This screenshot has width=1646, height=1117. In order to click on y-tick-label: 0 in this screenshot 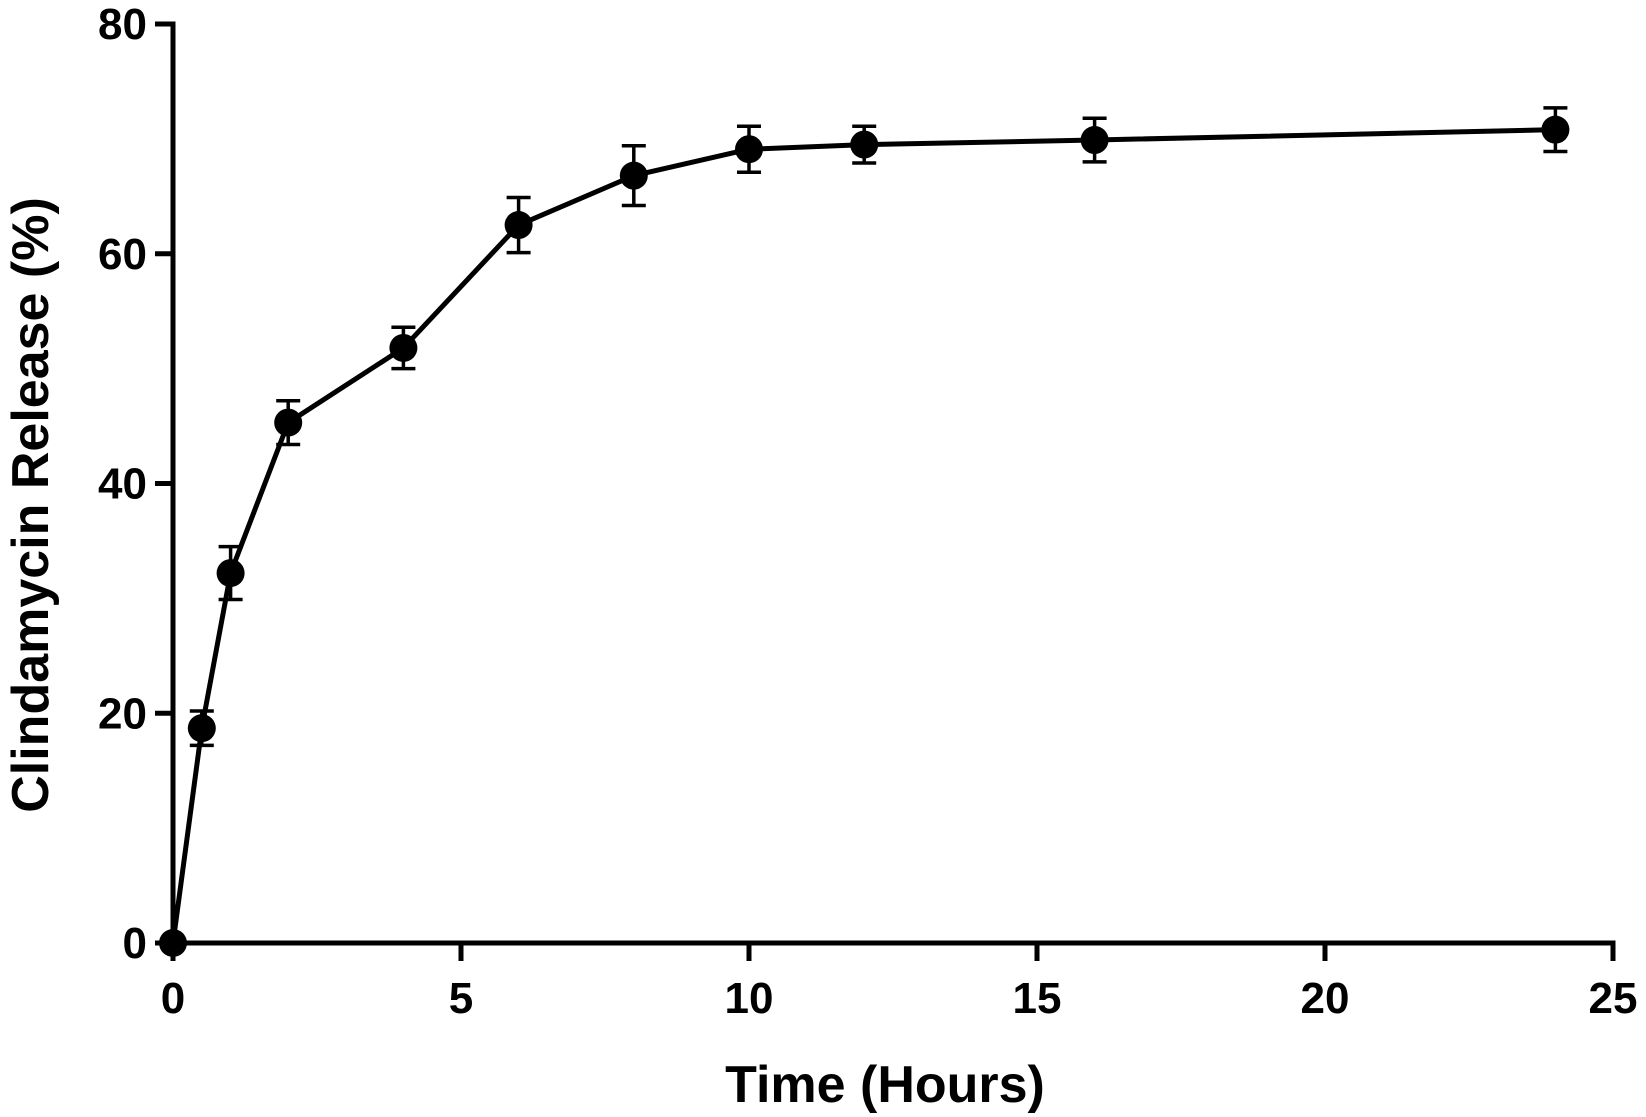, I will do `click(135, 943)`.